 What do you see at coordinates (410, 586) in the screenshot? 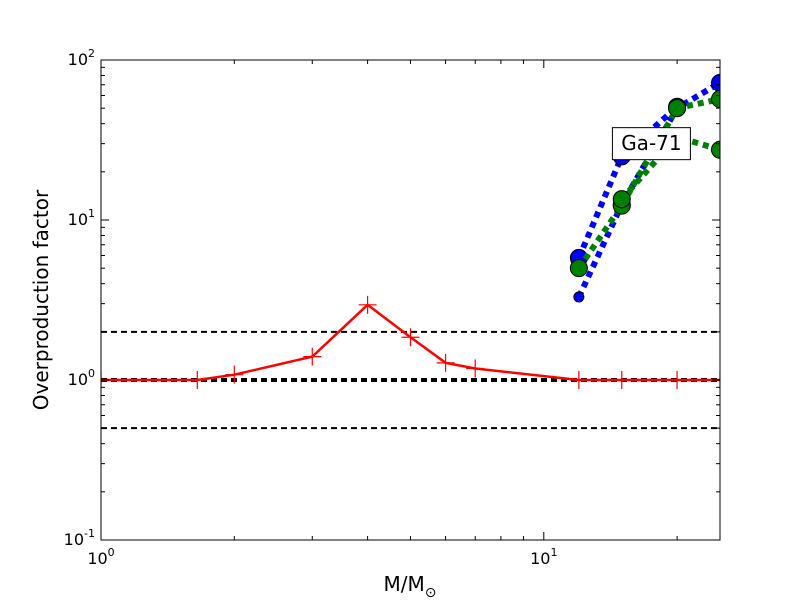
I see `x-axis-label: M/M⊙` at bounding box center [410, 586].